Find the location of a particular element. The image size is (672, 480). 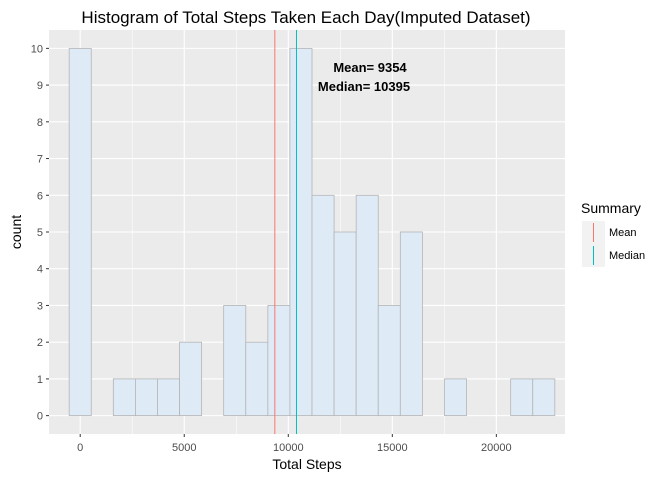

legend-title: Summary is located at coordinates (611, 208).